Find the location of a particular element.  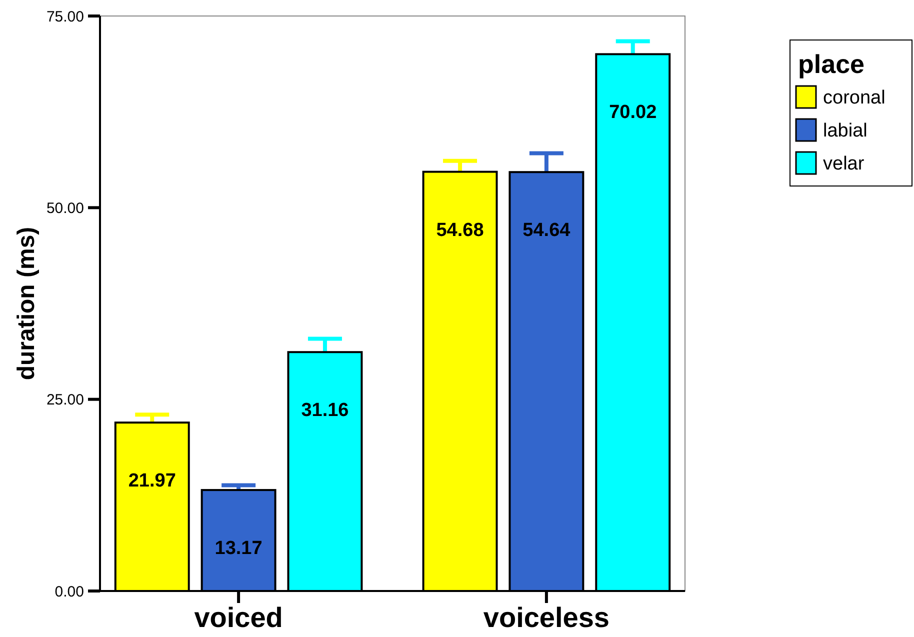

y-tick-label: 75.00 is located at coordinates (65, 17).